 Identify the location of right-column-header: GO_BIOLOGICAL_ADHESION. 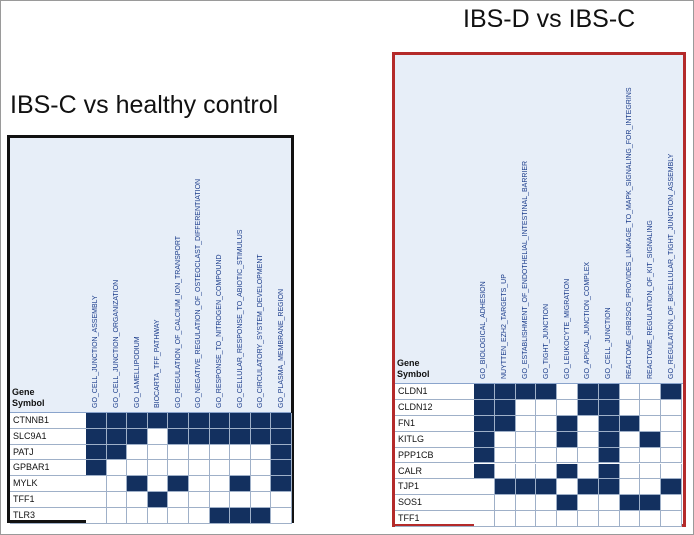
(484, 330).